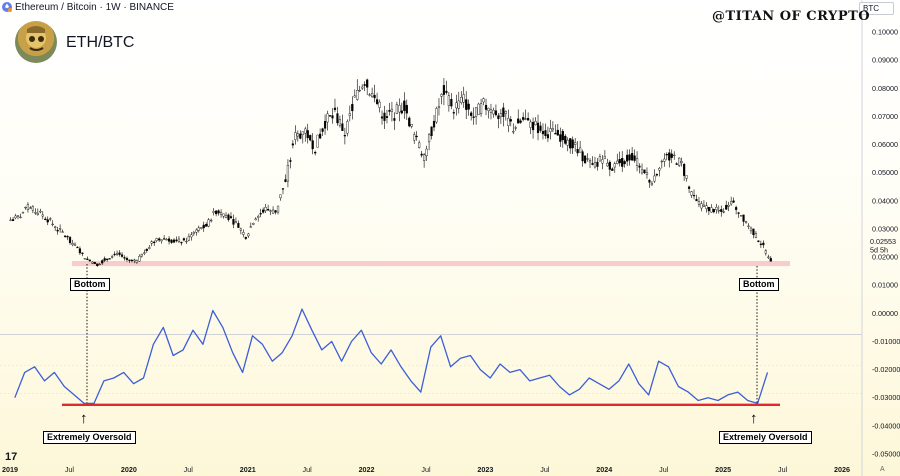 The image size is (900, 476). What do you see at coordinates (189, 469) in the screenshot?
I see `x-tick-label: Jul` at bounding box center [189, 469].